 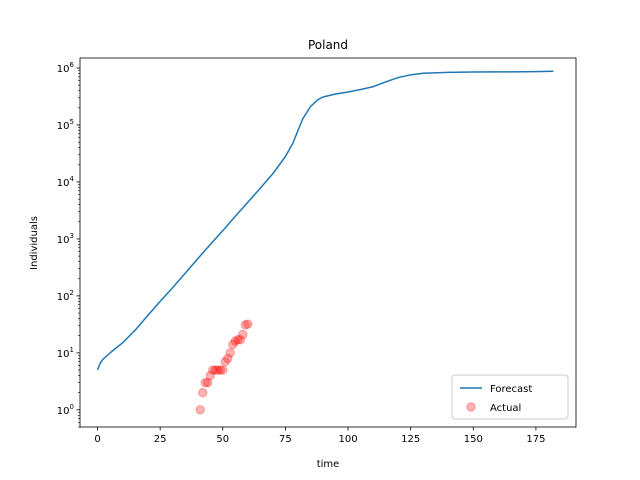 What do you see at coordinates (66, 68) in the screenshot?
I see `y-tick-label: 10⁶` at bounding box center [66, 68].